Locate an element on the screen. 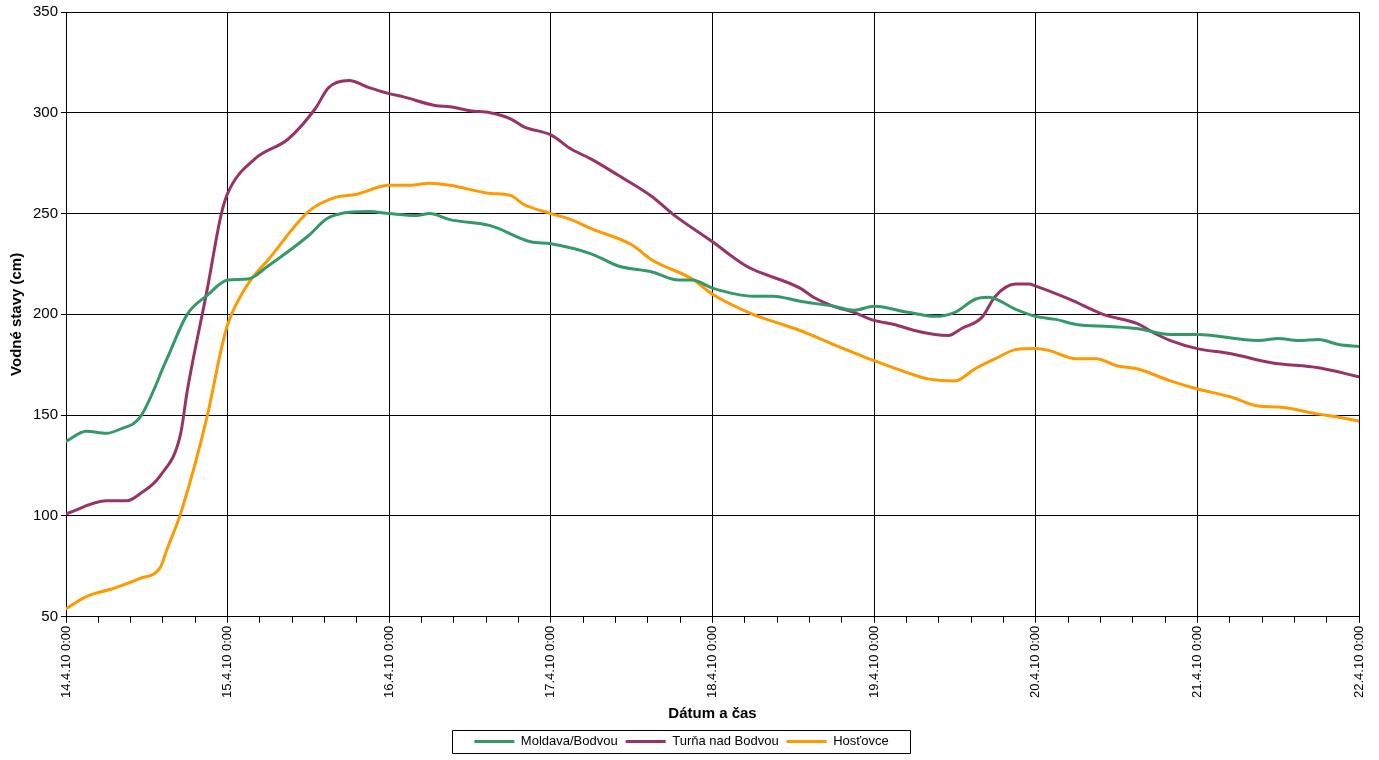 The height and width of the screenshot is (760, 1379). y-axis-title: Vodné stavy (cm) is located at coordinates (16, 314).